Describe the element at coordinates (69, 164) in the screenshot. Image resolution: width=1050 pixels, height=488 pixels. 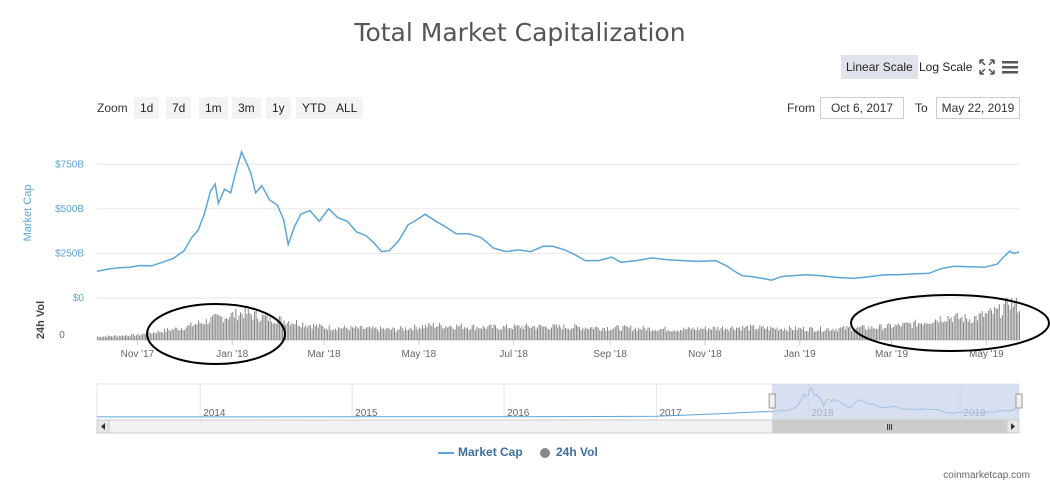
I see `y-tick-label: $750B` at that location.